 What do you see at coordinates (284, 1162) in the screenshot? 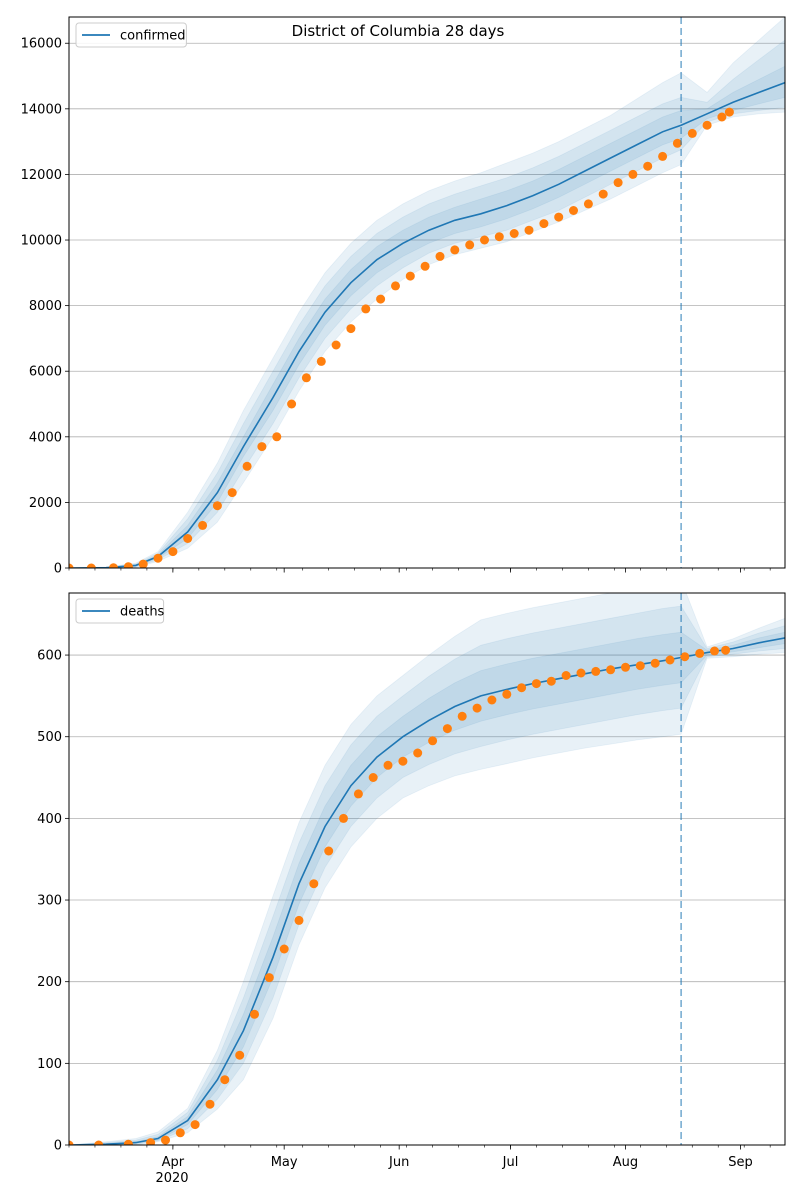
I see `x-tick-label: May` at bounding box center [284, 1162].